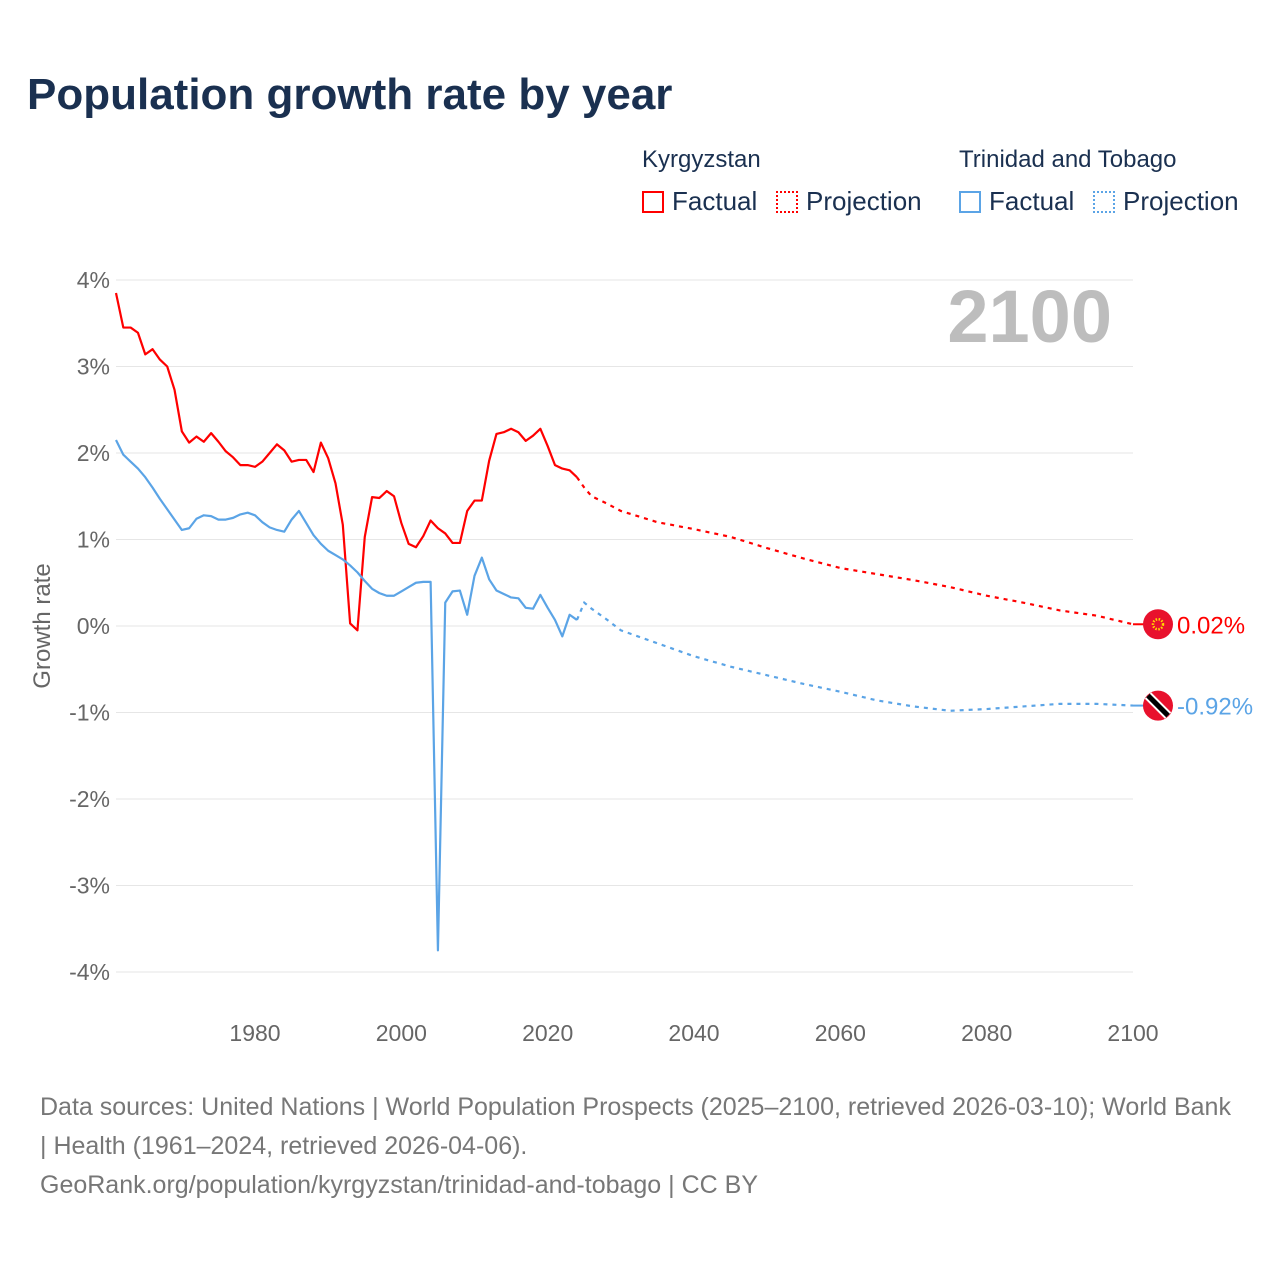  Describe the element at coordinates (401, 1033) in the screenshot. I see `x-tick-label: 2000` at that location.